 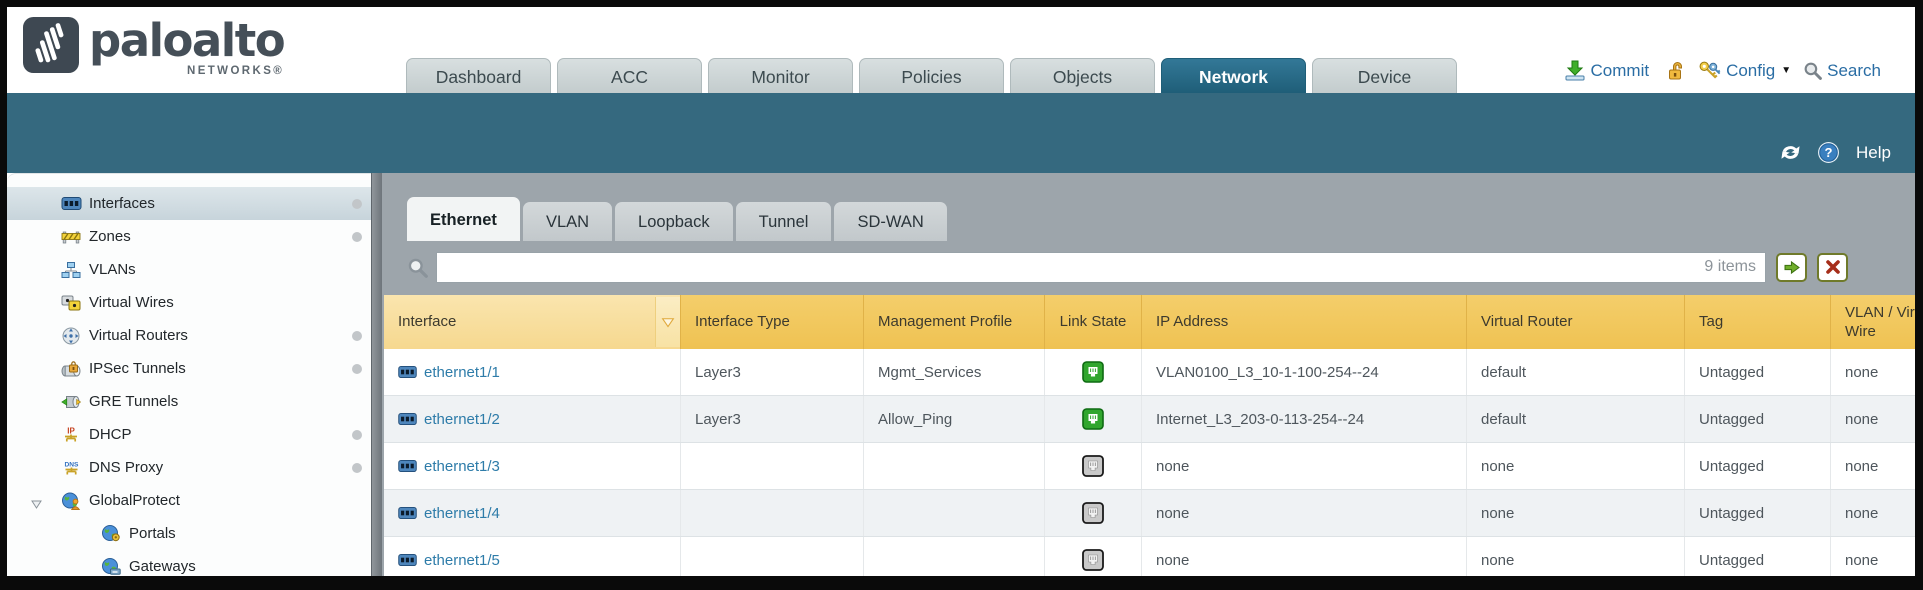 What do you see at coordinates (629, 75) in the screenshot?
I see `tab-acc: ACC` at bounding box center [629, 75].